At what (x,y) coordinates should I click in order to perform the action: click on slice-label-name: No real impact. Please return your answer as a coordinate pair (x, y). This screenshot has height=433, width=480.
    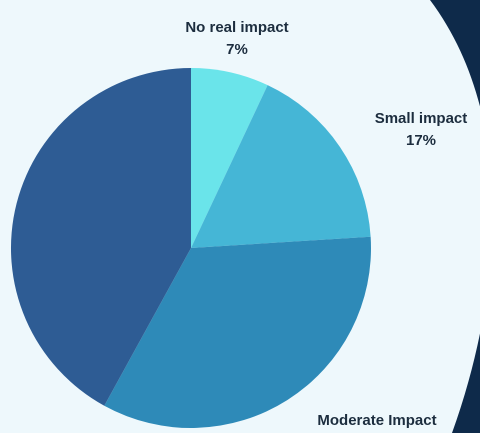
    Looking at the image, I should click on (236, 27).